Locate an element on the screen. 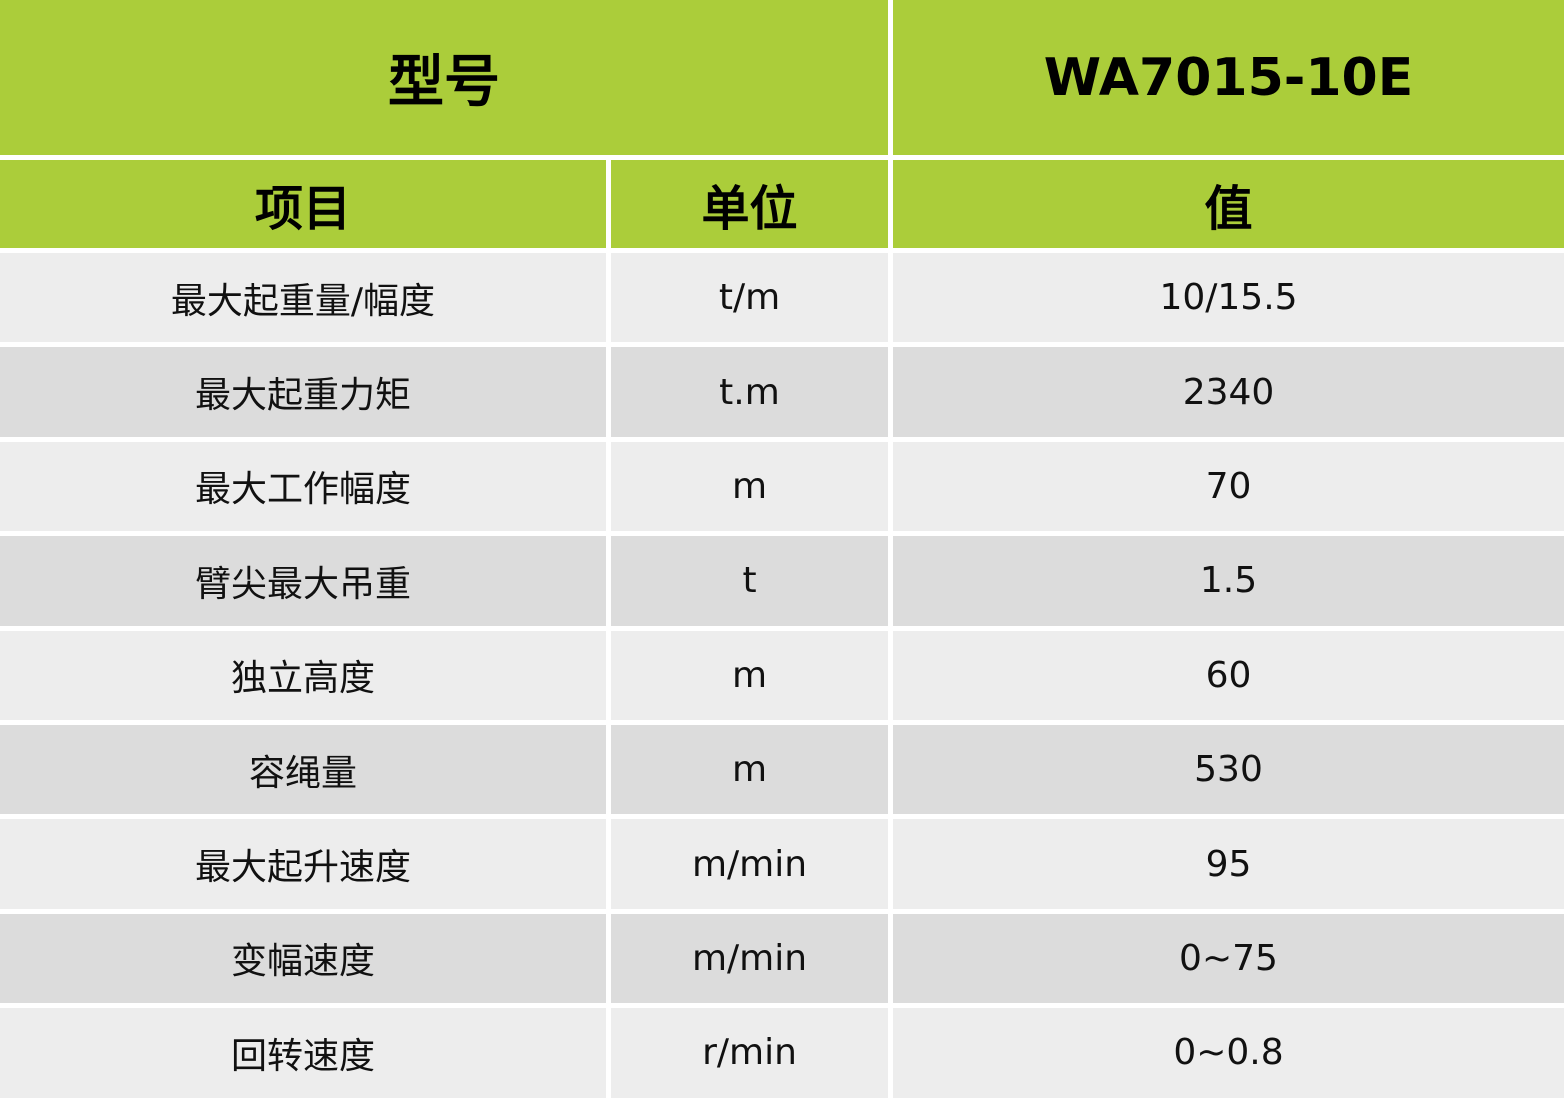 The height and width of the screenshot is (1098, 1564). column-header-value: 值 is located at coordinates (1228, 204).